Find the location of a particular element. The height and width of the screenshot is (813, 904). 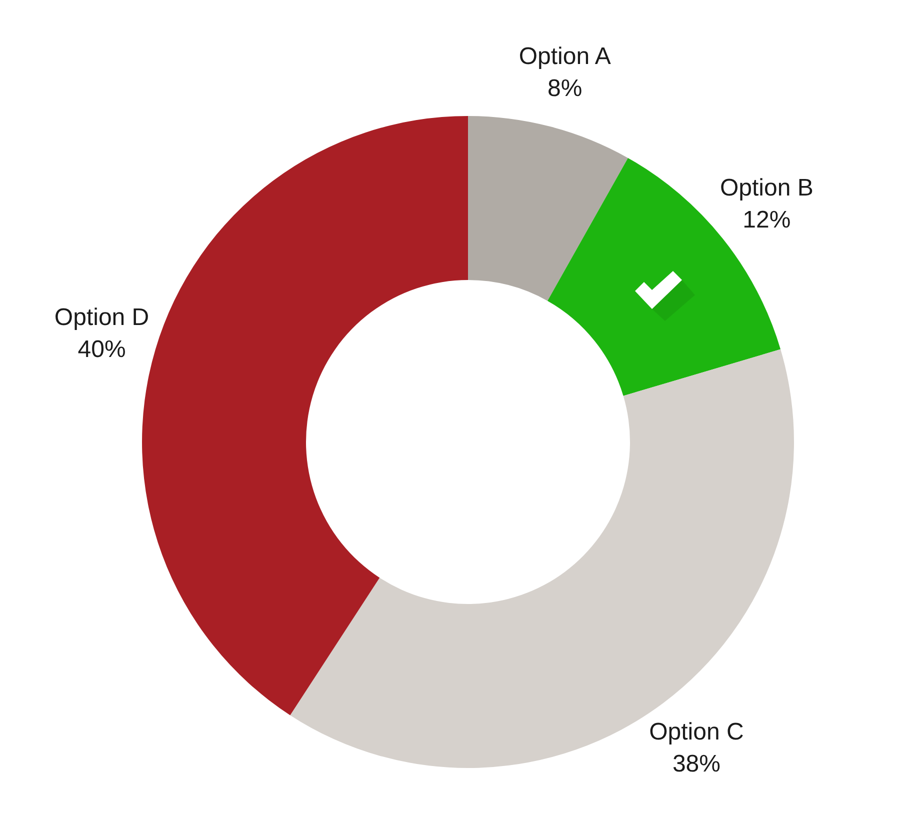

data-label: 12% is located at coordinates (766, 220).